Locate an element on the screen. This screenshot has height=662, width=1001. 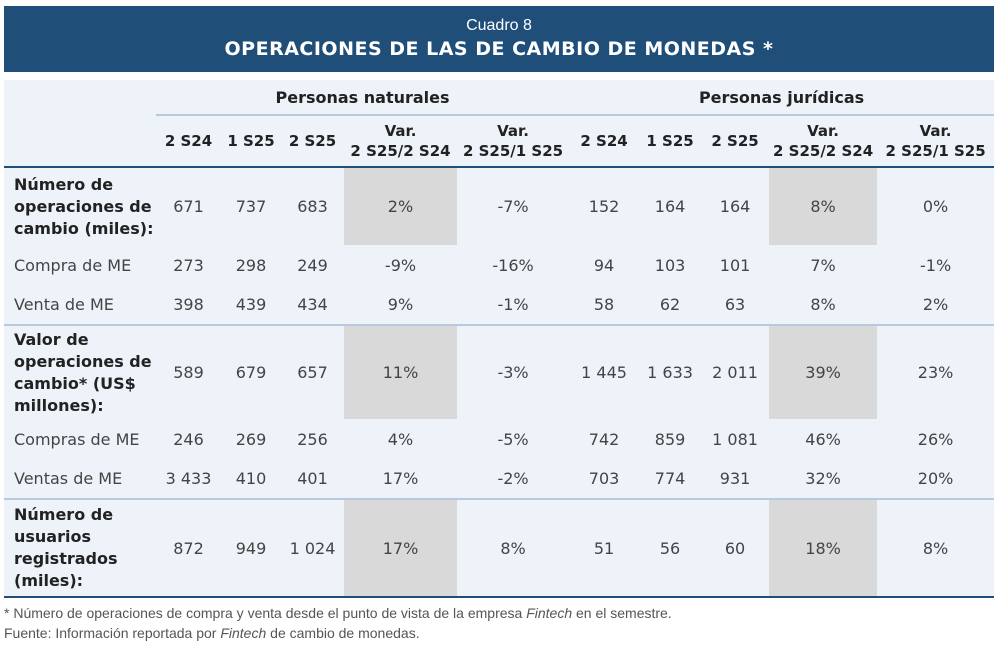
table-cell: 683 is located at coordinates (312, 206).